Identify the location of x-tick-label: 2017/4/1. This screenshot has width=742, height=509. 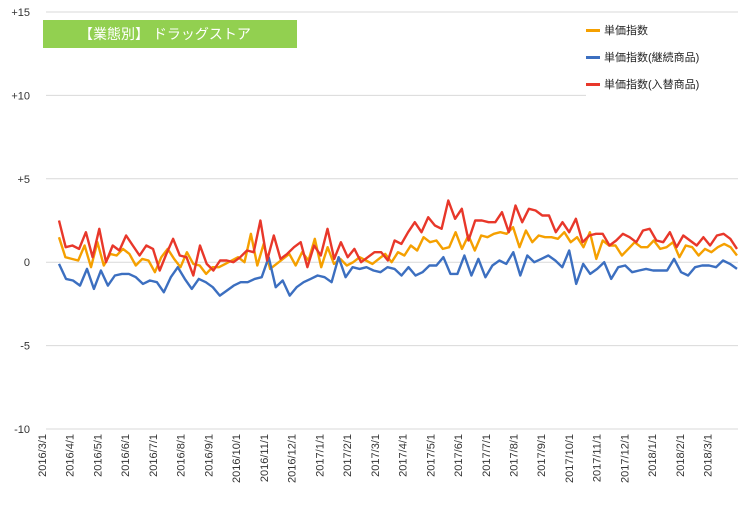
(404, 455).